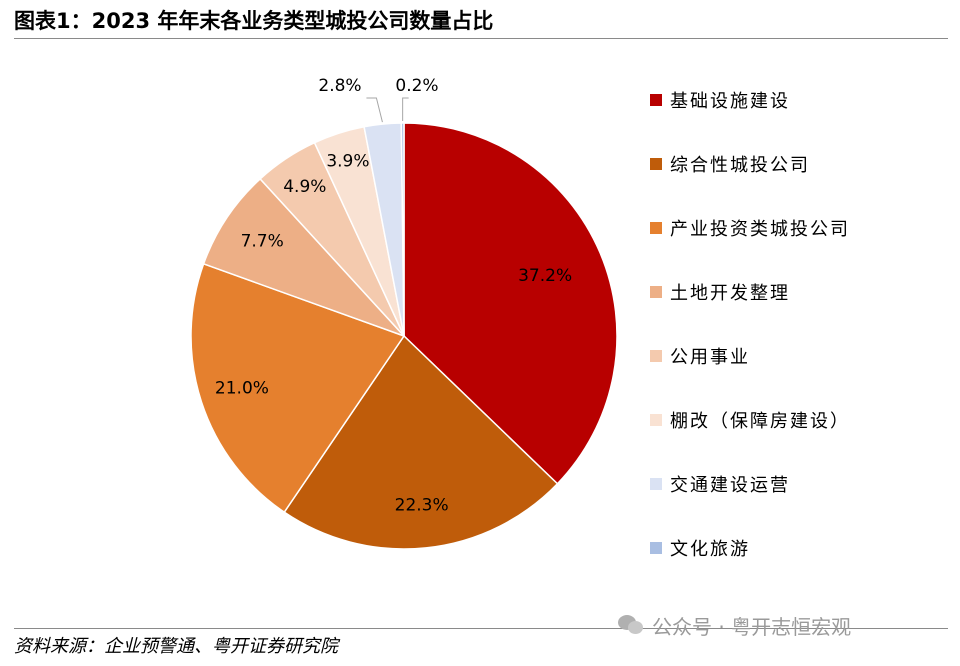 This screenshot has width=960, height=666. I want to click on legend-label: 基础设施建设, so click(730, 101).